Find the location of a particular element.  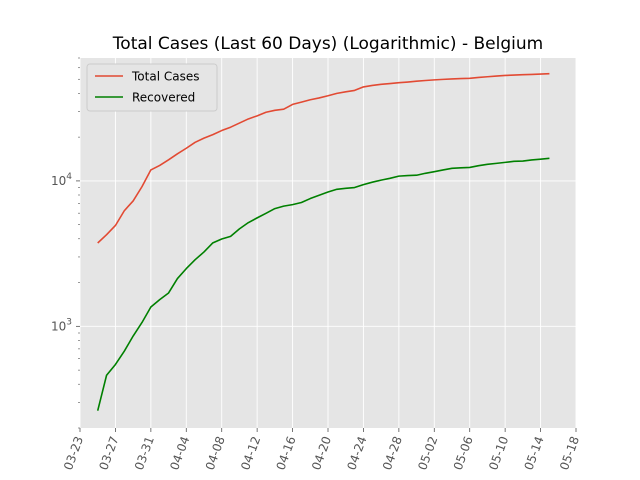

y-tick-label: 103 is located at coordinates (61, 325).